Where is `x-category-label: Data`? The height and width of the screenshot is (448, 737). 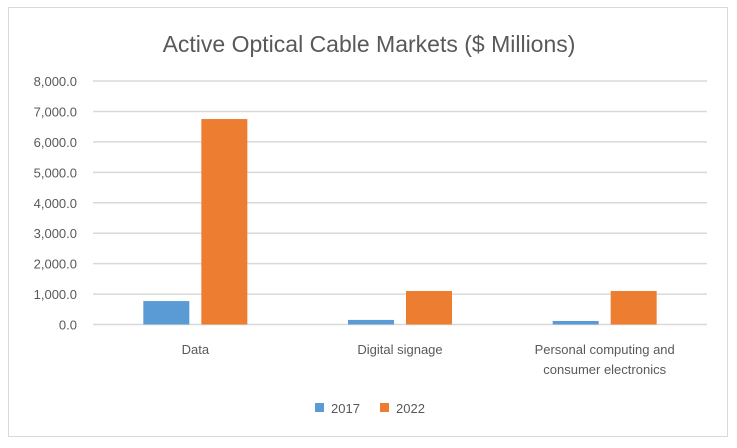 x-category-label: Data is located at coordinates (196, 349).